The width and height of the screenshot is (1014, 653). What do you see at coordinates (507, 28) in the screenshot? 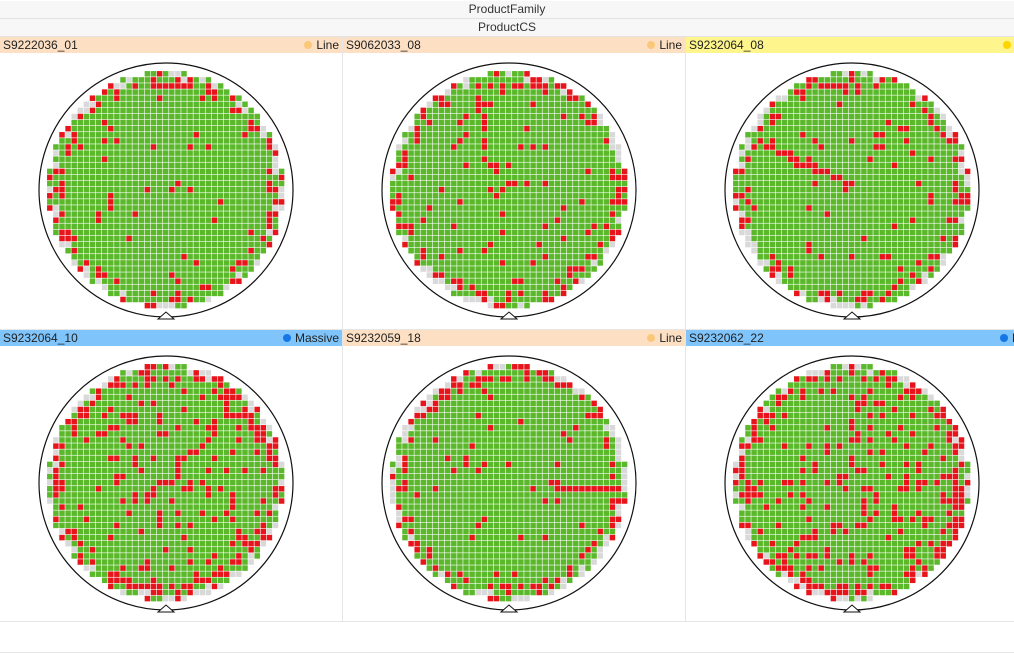
I see `product-cs-header: ProductCS` at bounding box center [507, 28].